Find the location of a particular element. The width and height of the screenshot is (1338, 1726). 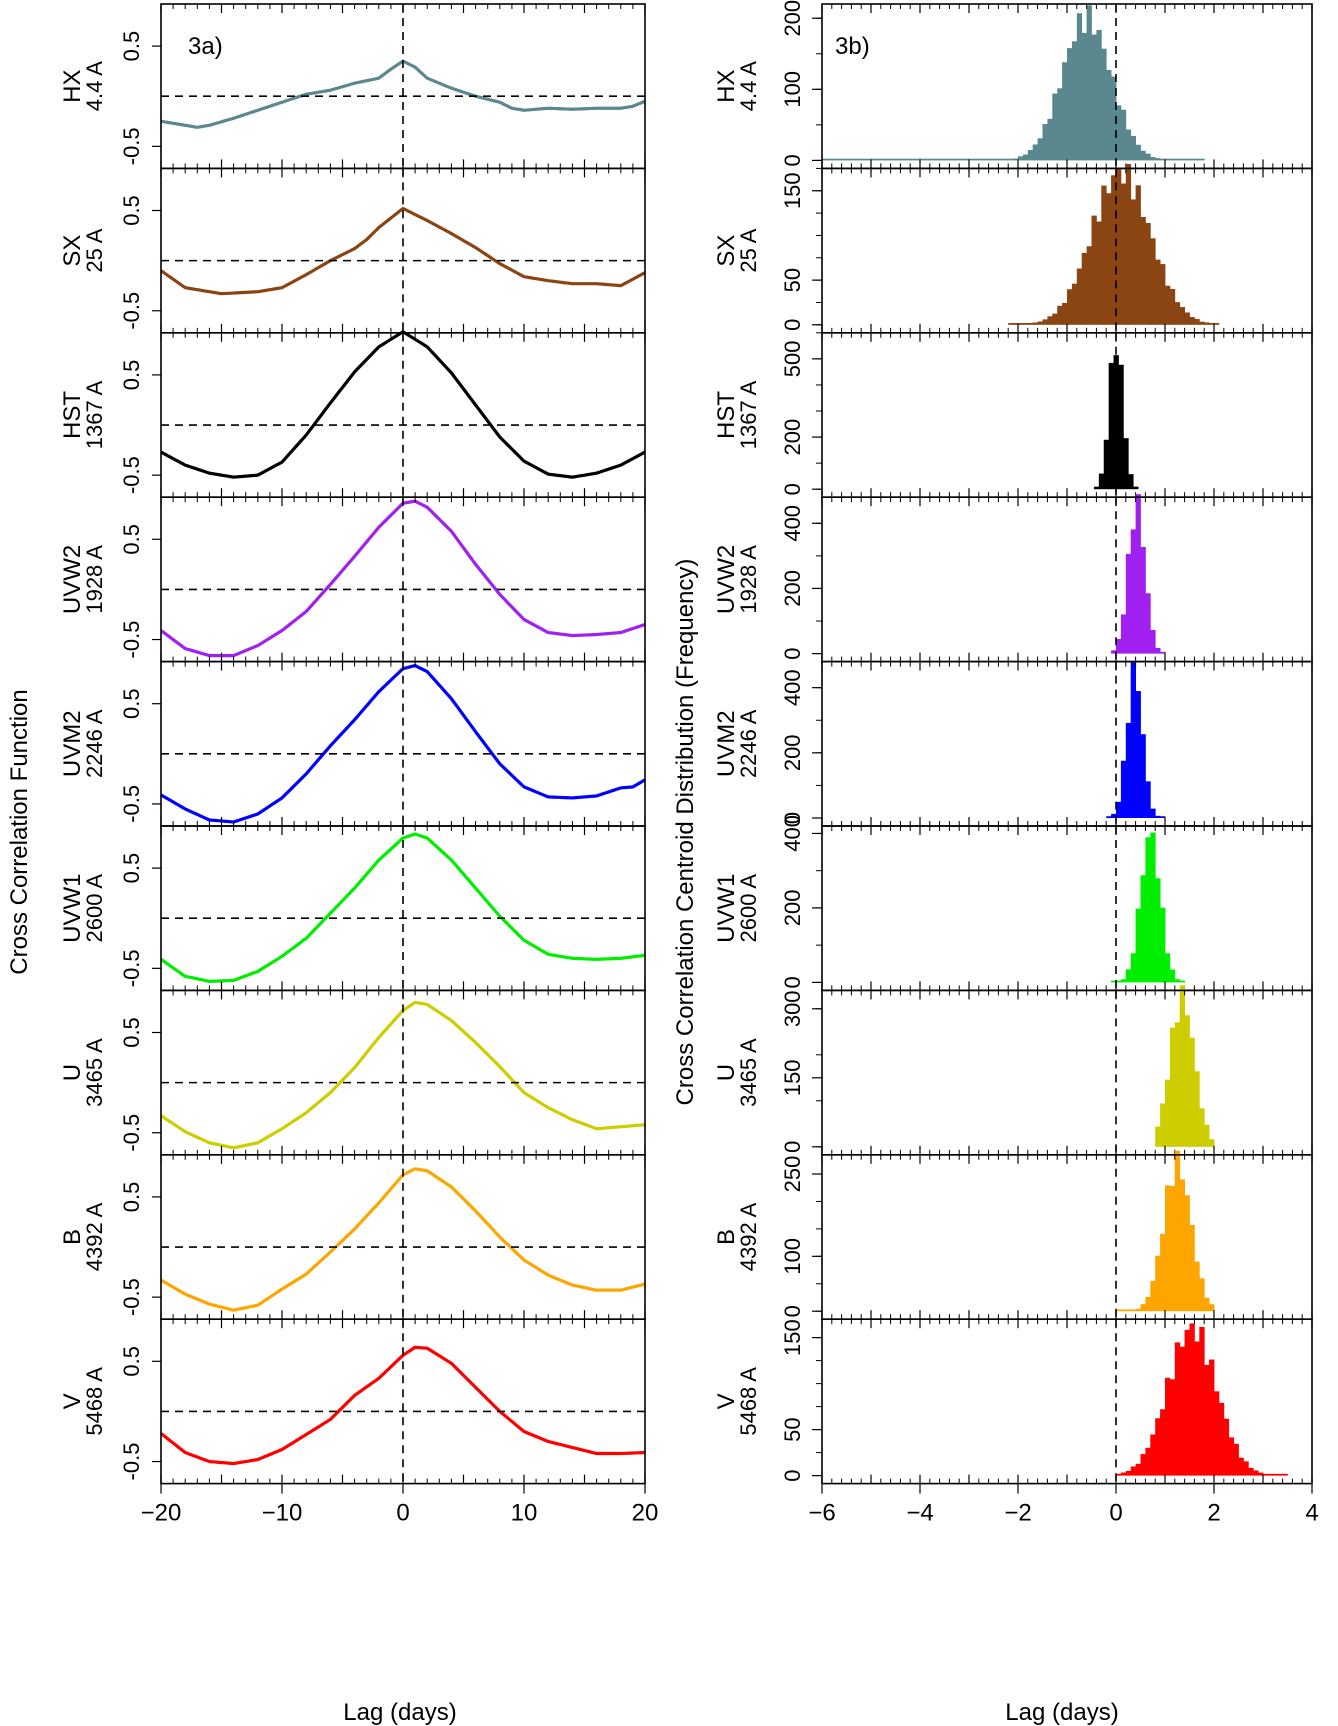

ccf-band-label-uvw1: UVW1 is located at coordinates (72, 908).